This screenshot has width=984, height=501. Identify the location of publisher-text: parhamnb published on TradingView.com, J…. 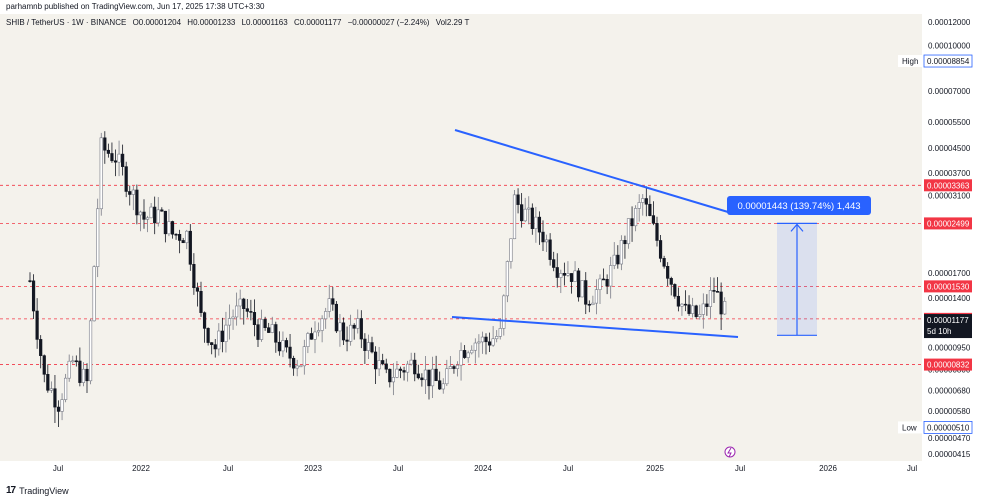
(135, 6).